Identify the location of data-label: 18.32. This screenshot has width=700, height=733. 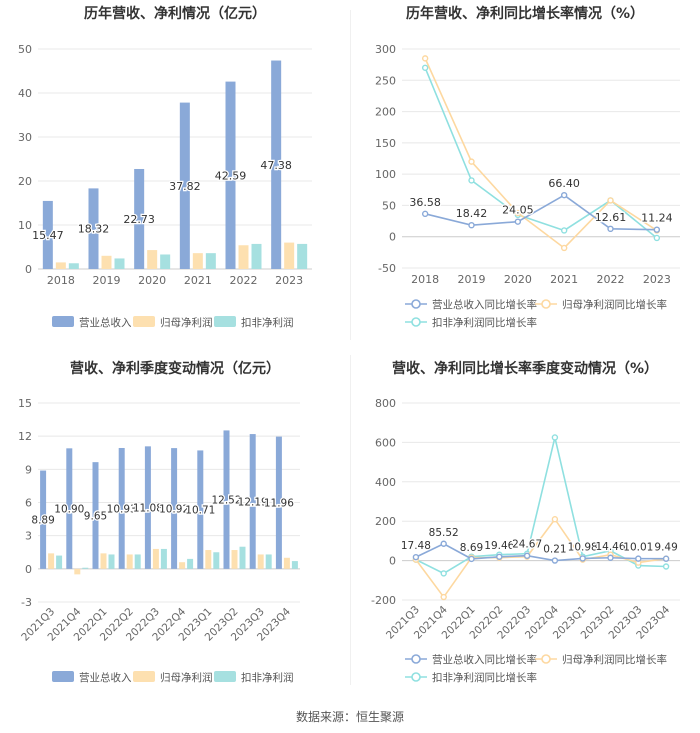
(94, 229).